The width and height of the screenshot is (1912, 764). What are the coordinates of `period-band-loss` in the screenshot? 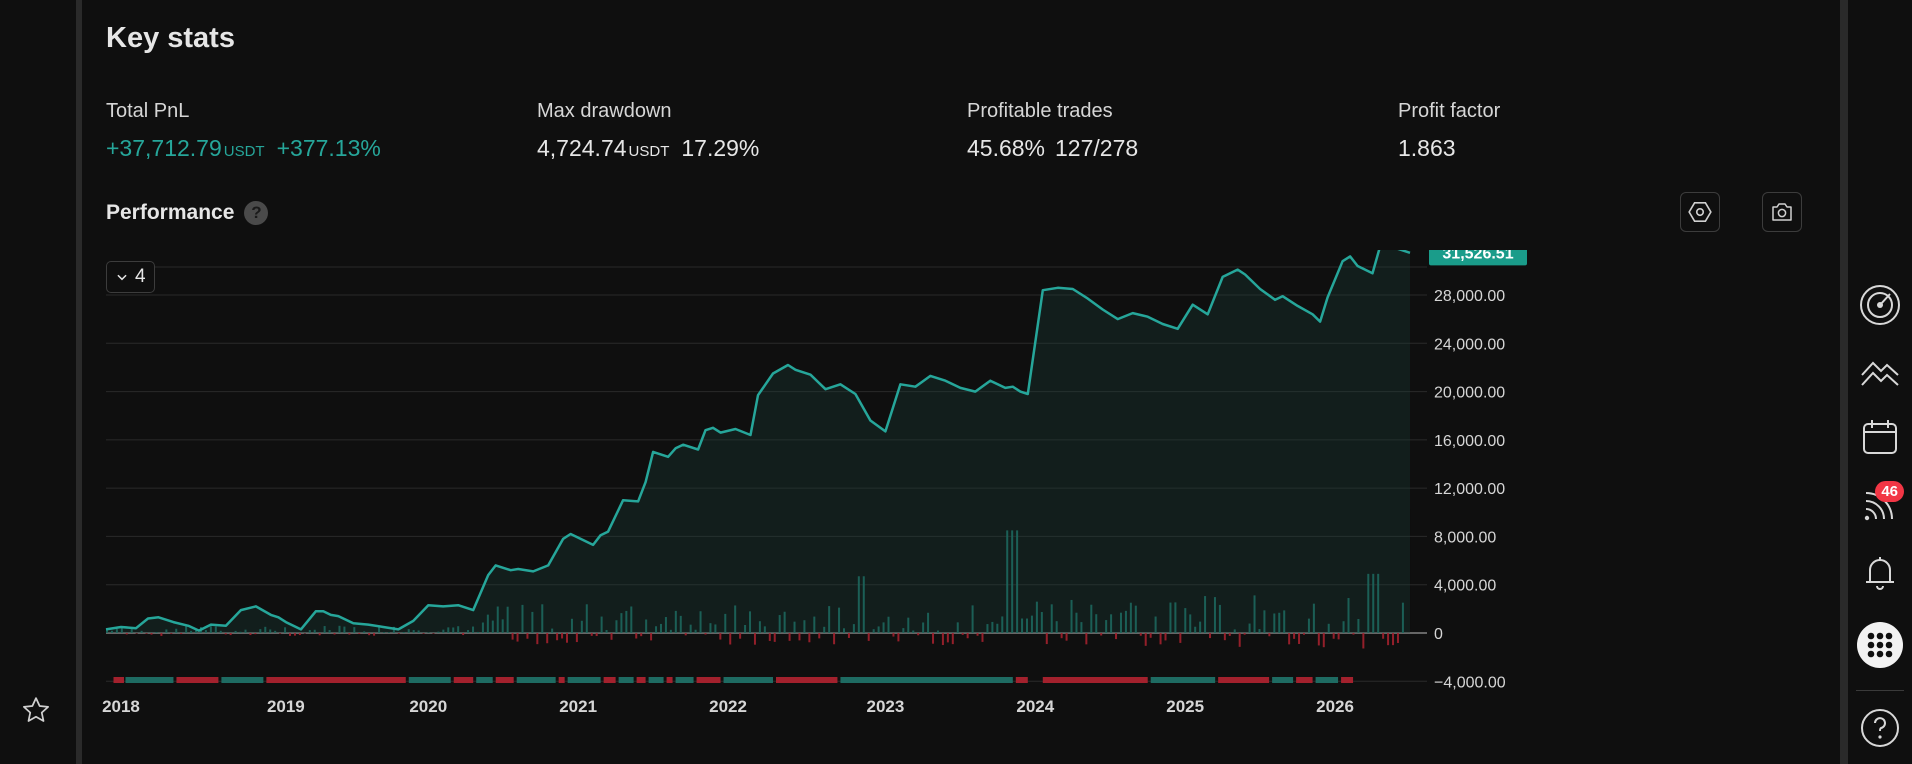 It's located at (197, 680).